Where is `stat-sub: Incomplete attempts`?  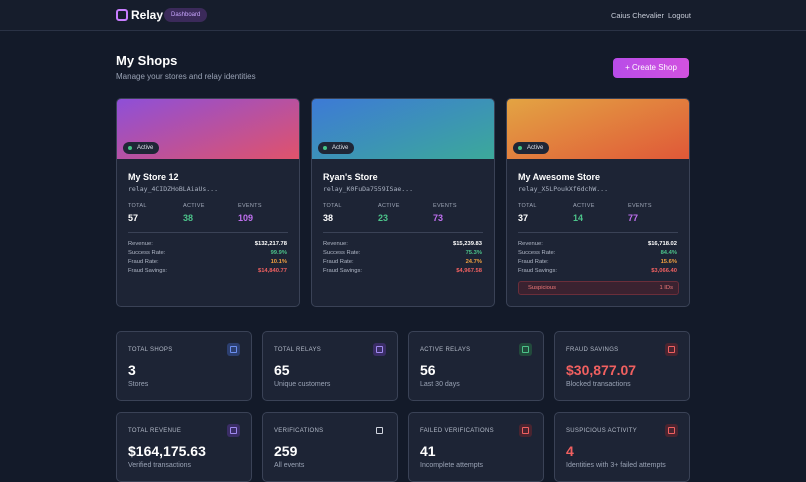 stat-sub: Incomplete attempts is located at coordinates (452, 465).